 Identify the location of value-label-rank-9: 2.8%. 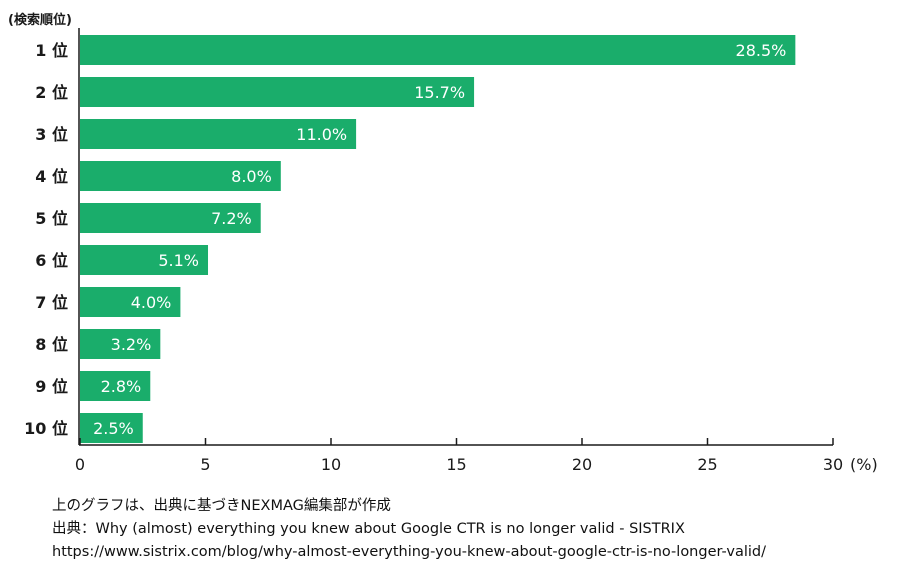
(121, 386).